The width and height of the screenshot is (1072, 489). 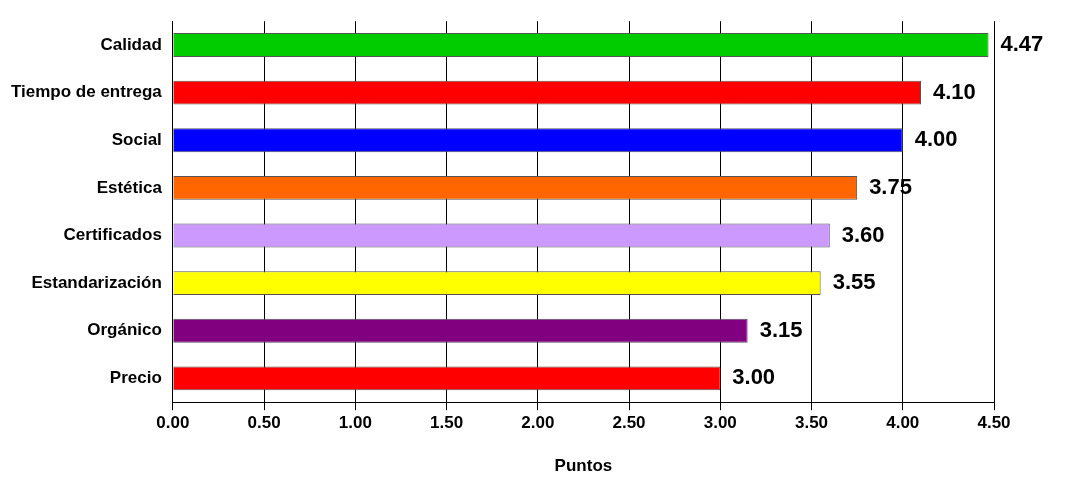 I want to click on x-tick-label: 4.00, so click(x=903, y=423).